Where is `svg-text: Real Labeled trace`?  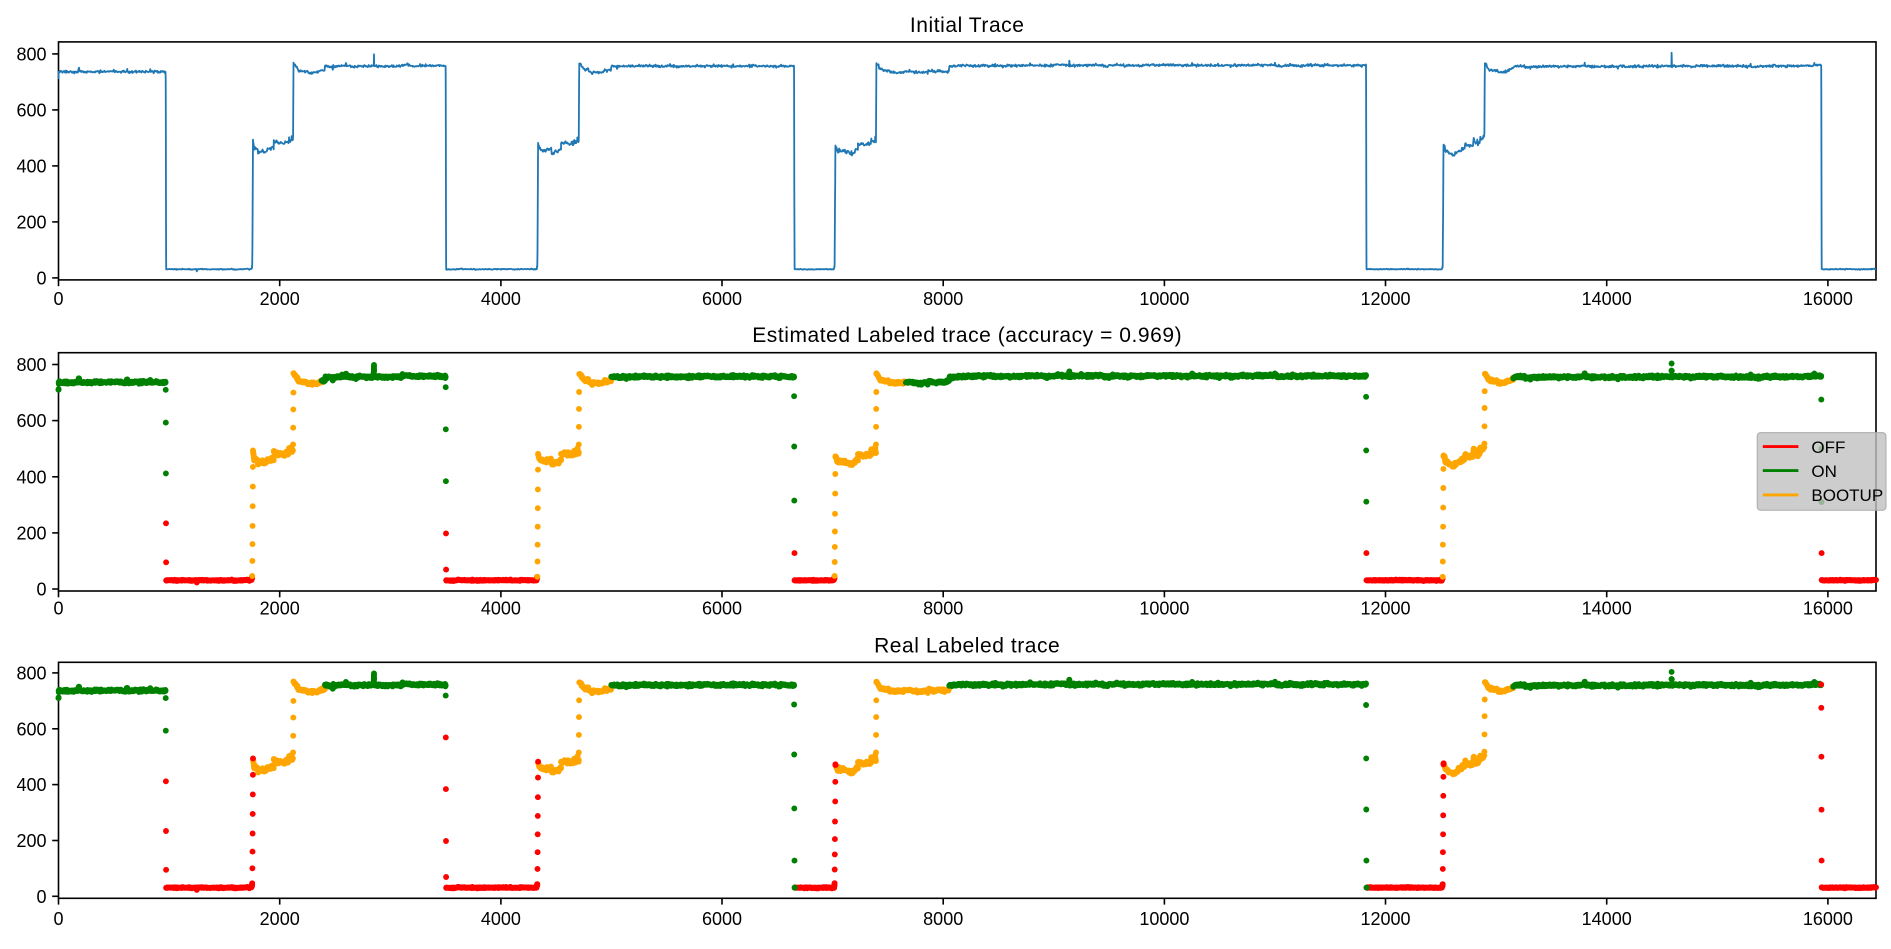 svg-text: Real Labeled trace is located at coordinates (967, 645).